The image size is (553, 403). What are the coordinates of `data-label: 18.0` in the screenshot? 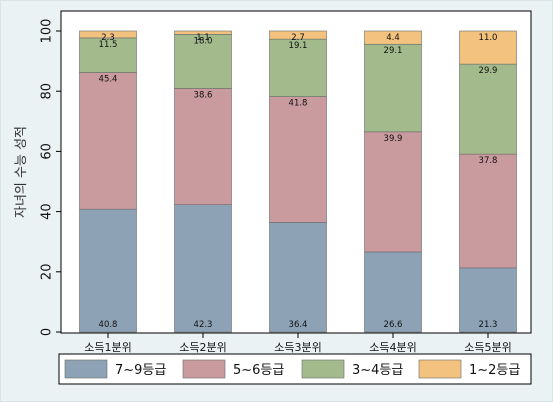 It's located at (203, 41).